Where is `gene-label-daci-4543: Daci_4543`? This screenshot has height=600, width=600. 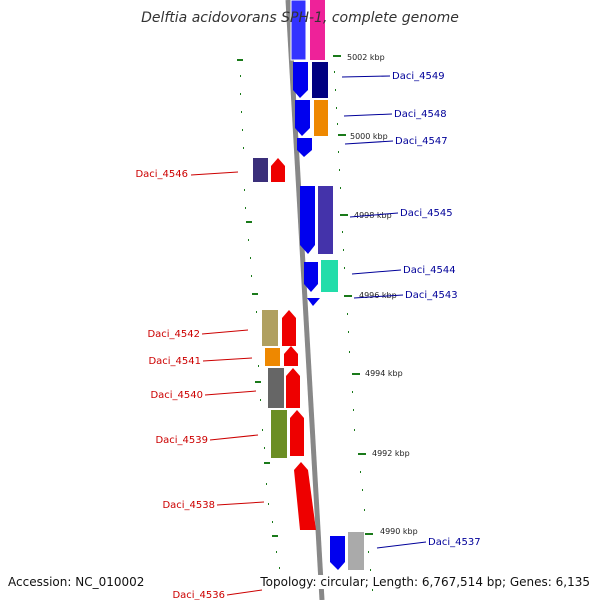
gene-label-daci-4543: Daci_4543 is located at coordinates (431, 295).